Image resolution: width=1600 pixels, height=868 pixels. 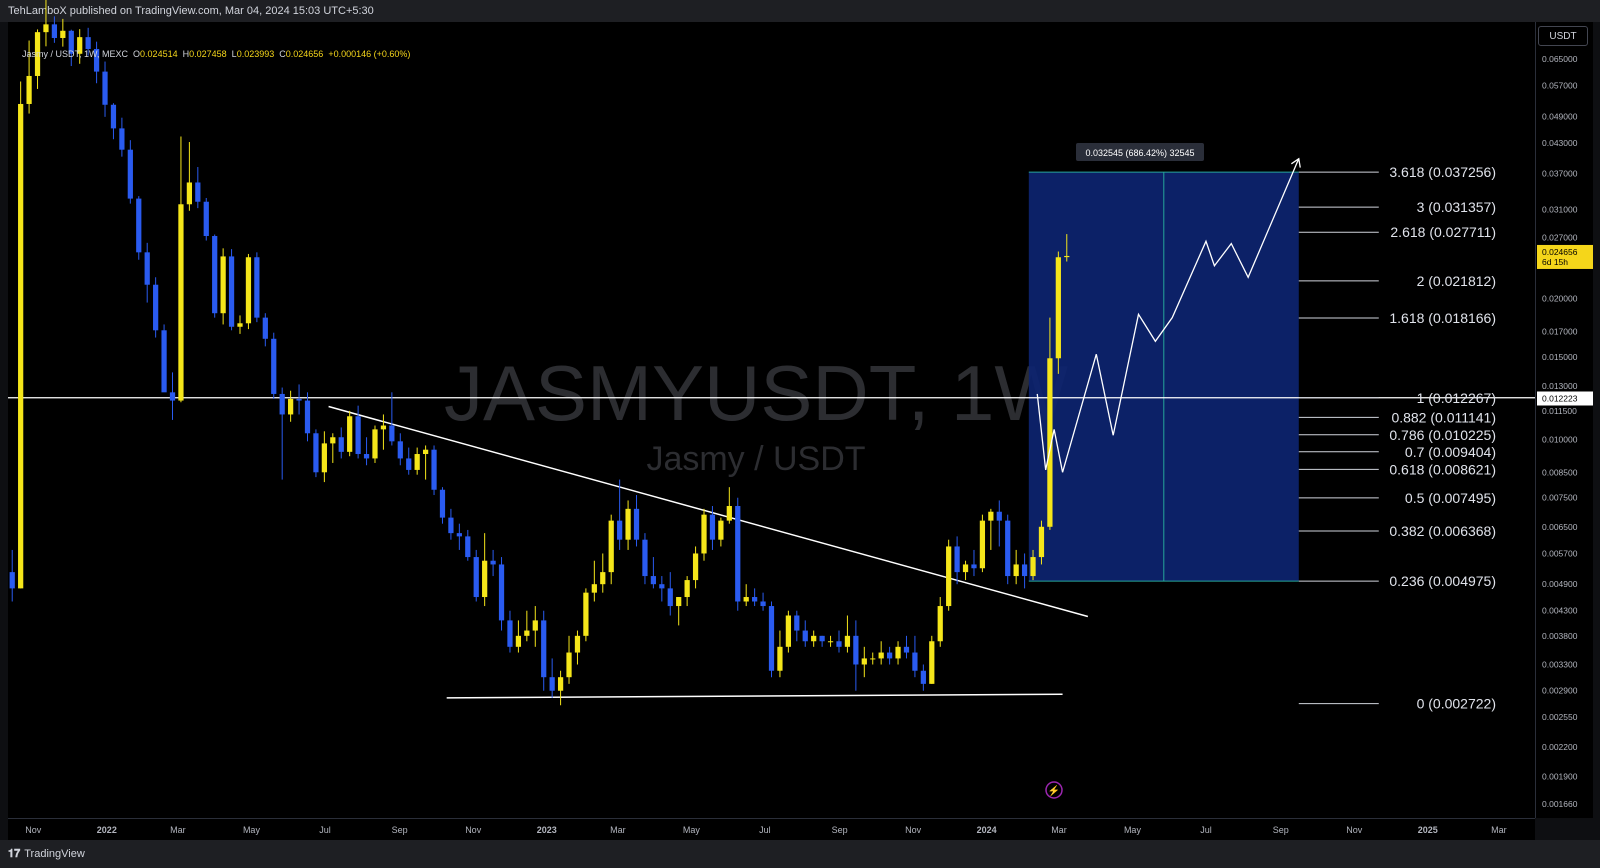 What do you see at coordinates (1555, 262) in the screenshot?
I see `current-price-countdown: 6d 15h` at bounding box center [1555, 262].